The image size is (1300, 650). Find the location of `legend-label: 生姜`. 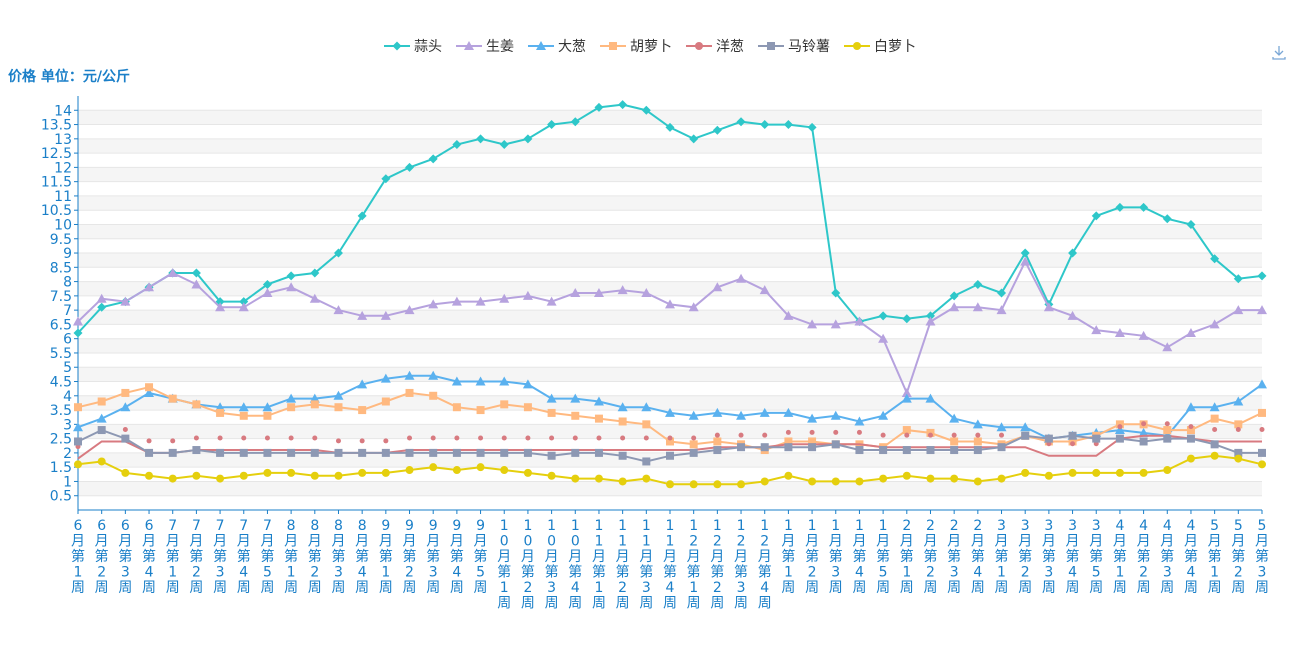

legend-label: 生姜 is located at coordinates (500, 47).